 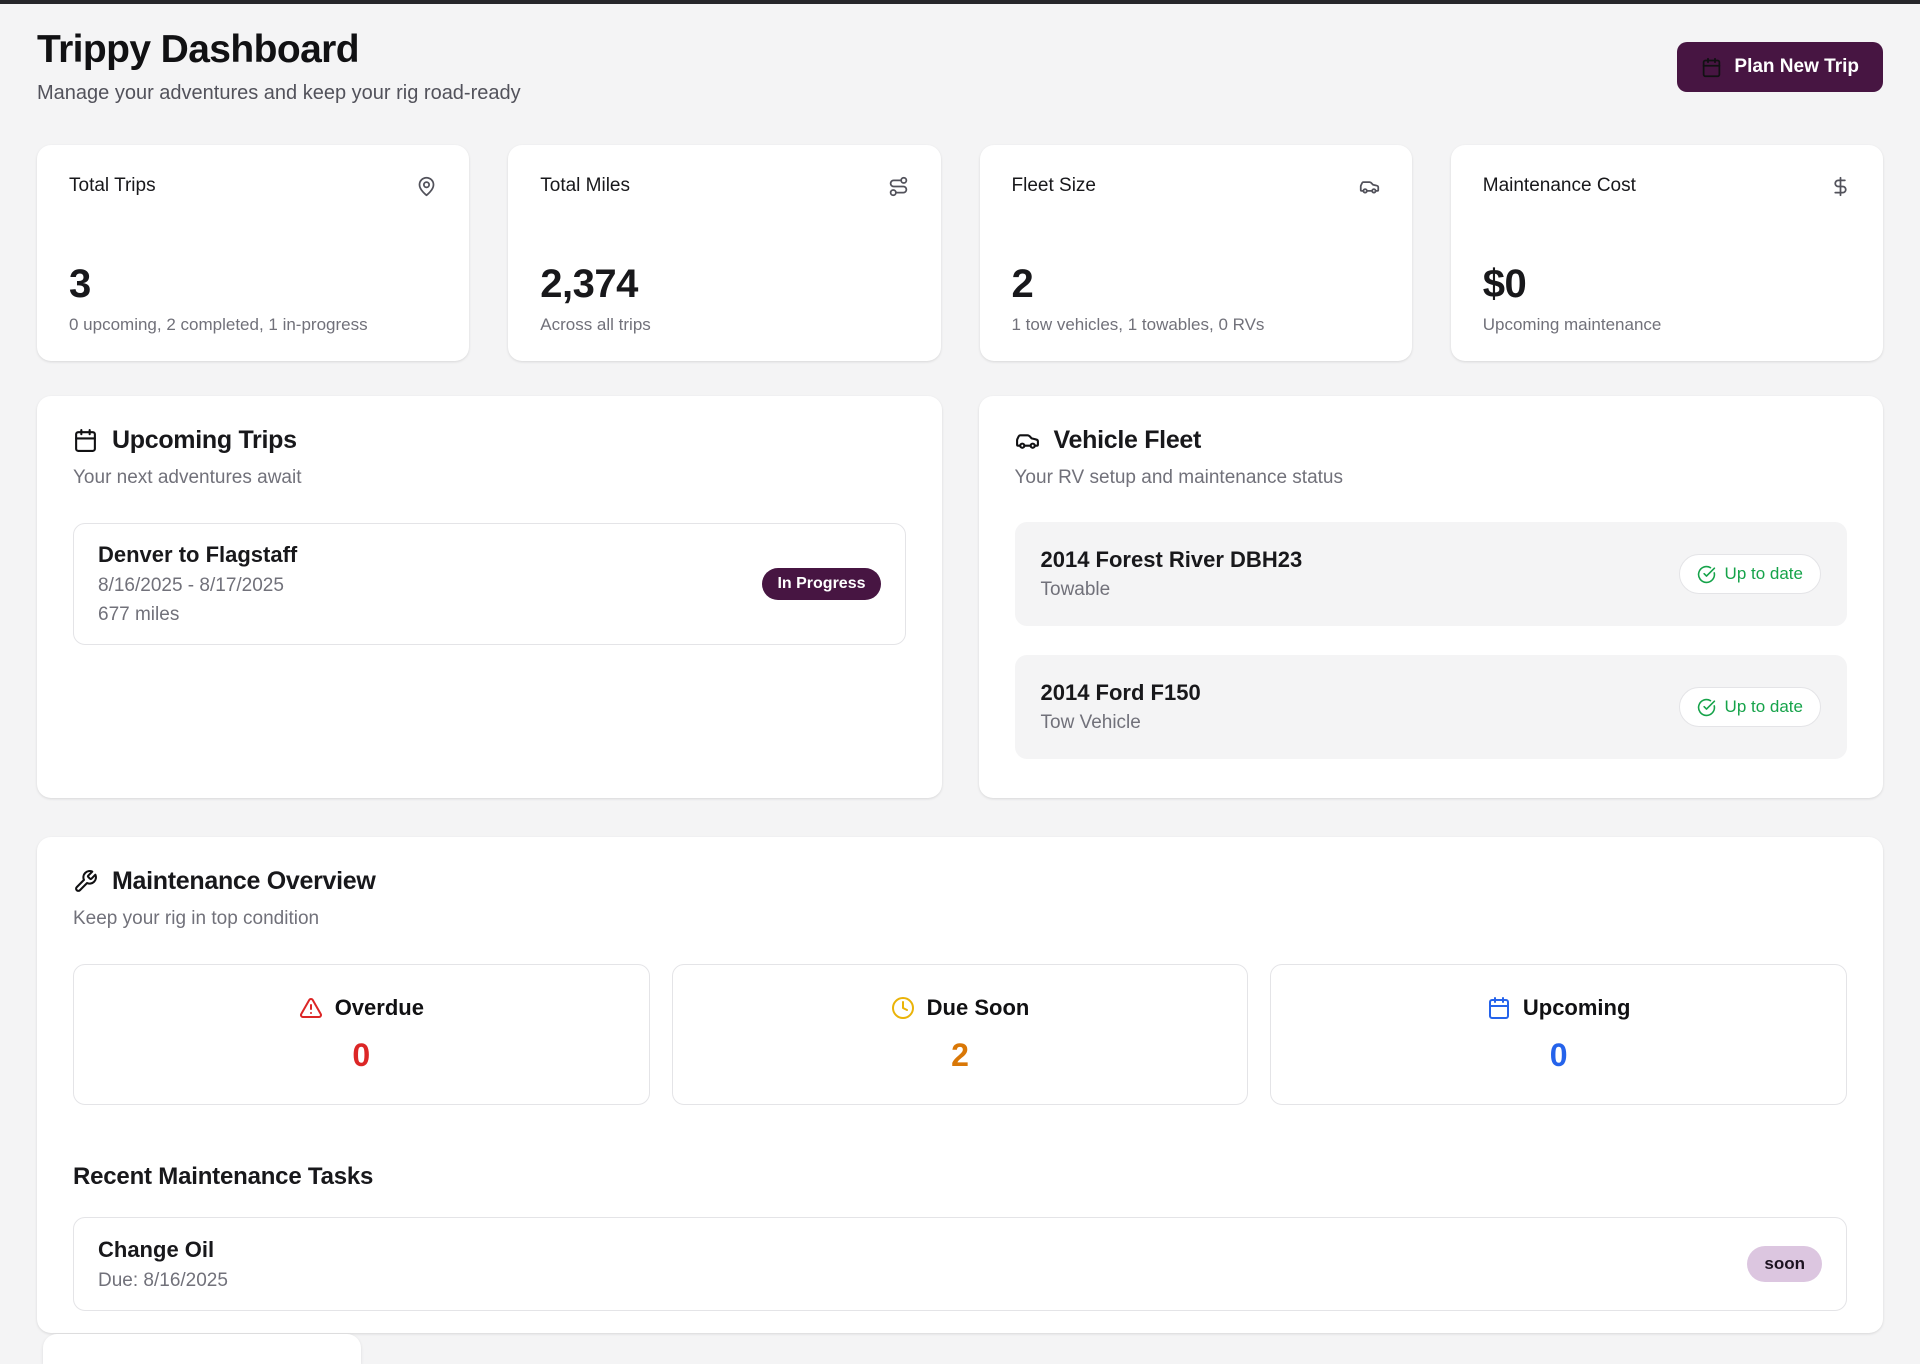 What do you see at coordinates (163, 1280) in the screenshot?
I see `task-due-date: Due: 8/16/2025` at bounding box center [163, 1280].